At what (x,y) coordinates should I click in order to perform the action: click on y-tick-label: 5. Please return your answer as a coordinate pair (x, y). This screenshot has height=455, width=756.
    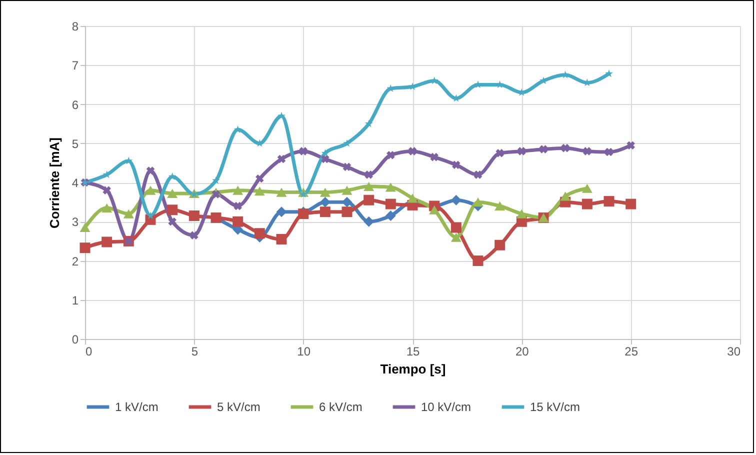
    Looking at the image, I should click on (75, 143).